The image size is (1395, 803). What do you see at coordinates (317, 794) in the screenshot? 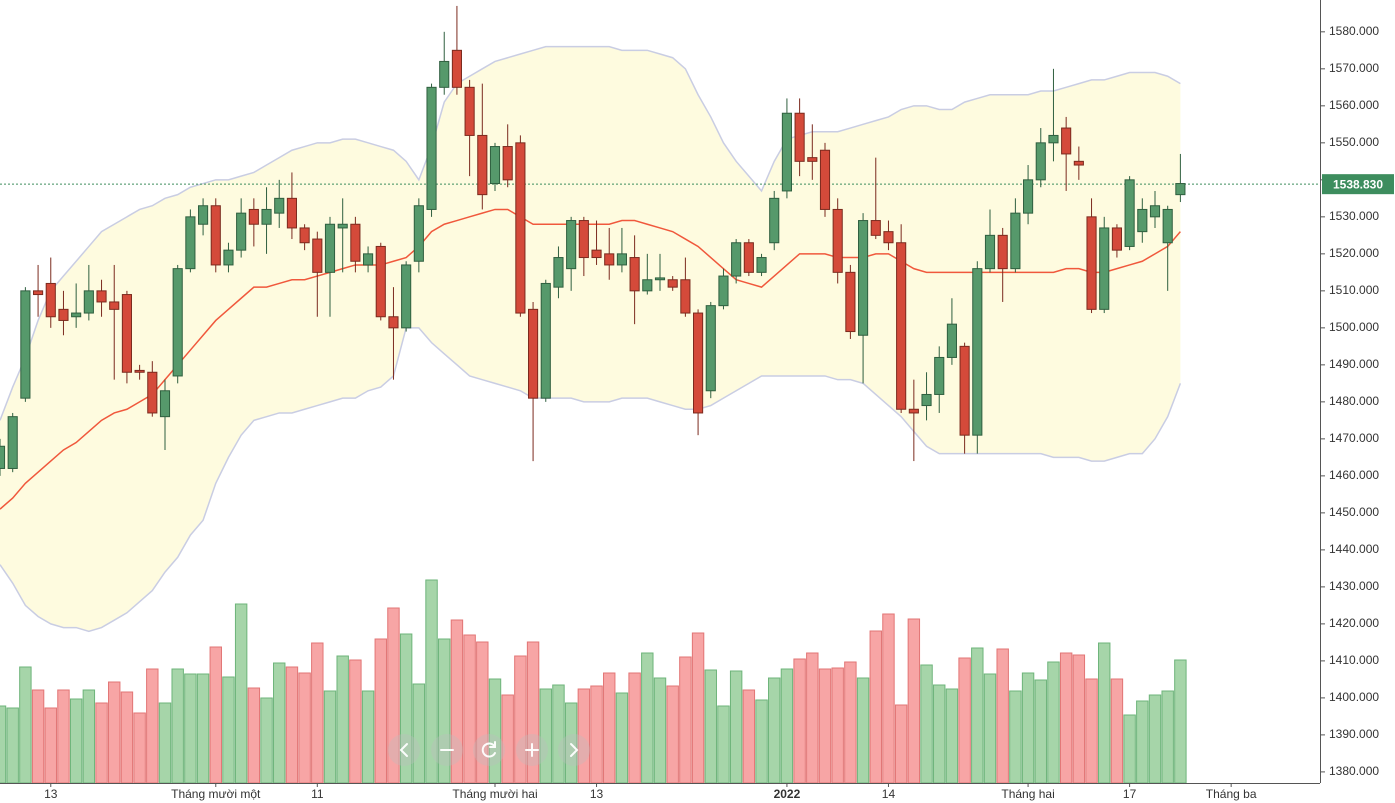
I see `x-tick-label: 11` at bounding box center [317, 794].